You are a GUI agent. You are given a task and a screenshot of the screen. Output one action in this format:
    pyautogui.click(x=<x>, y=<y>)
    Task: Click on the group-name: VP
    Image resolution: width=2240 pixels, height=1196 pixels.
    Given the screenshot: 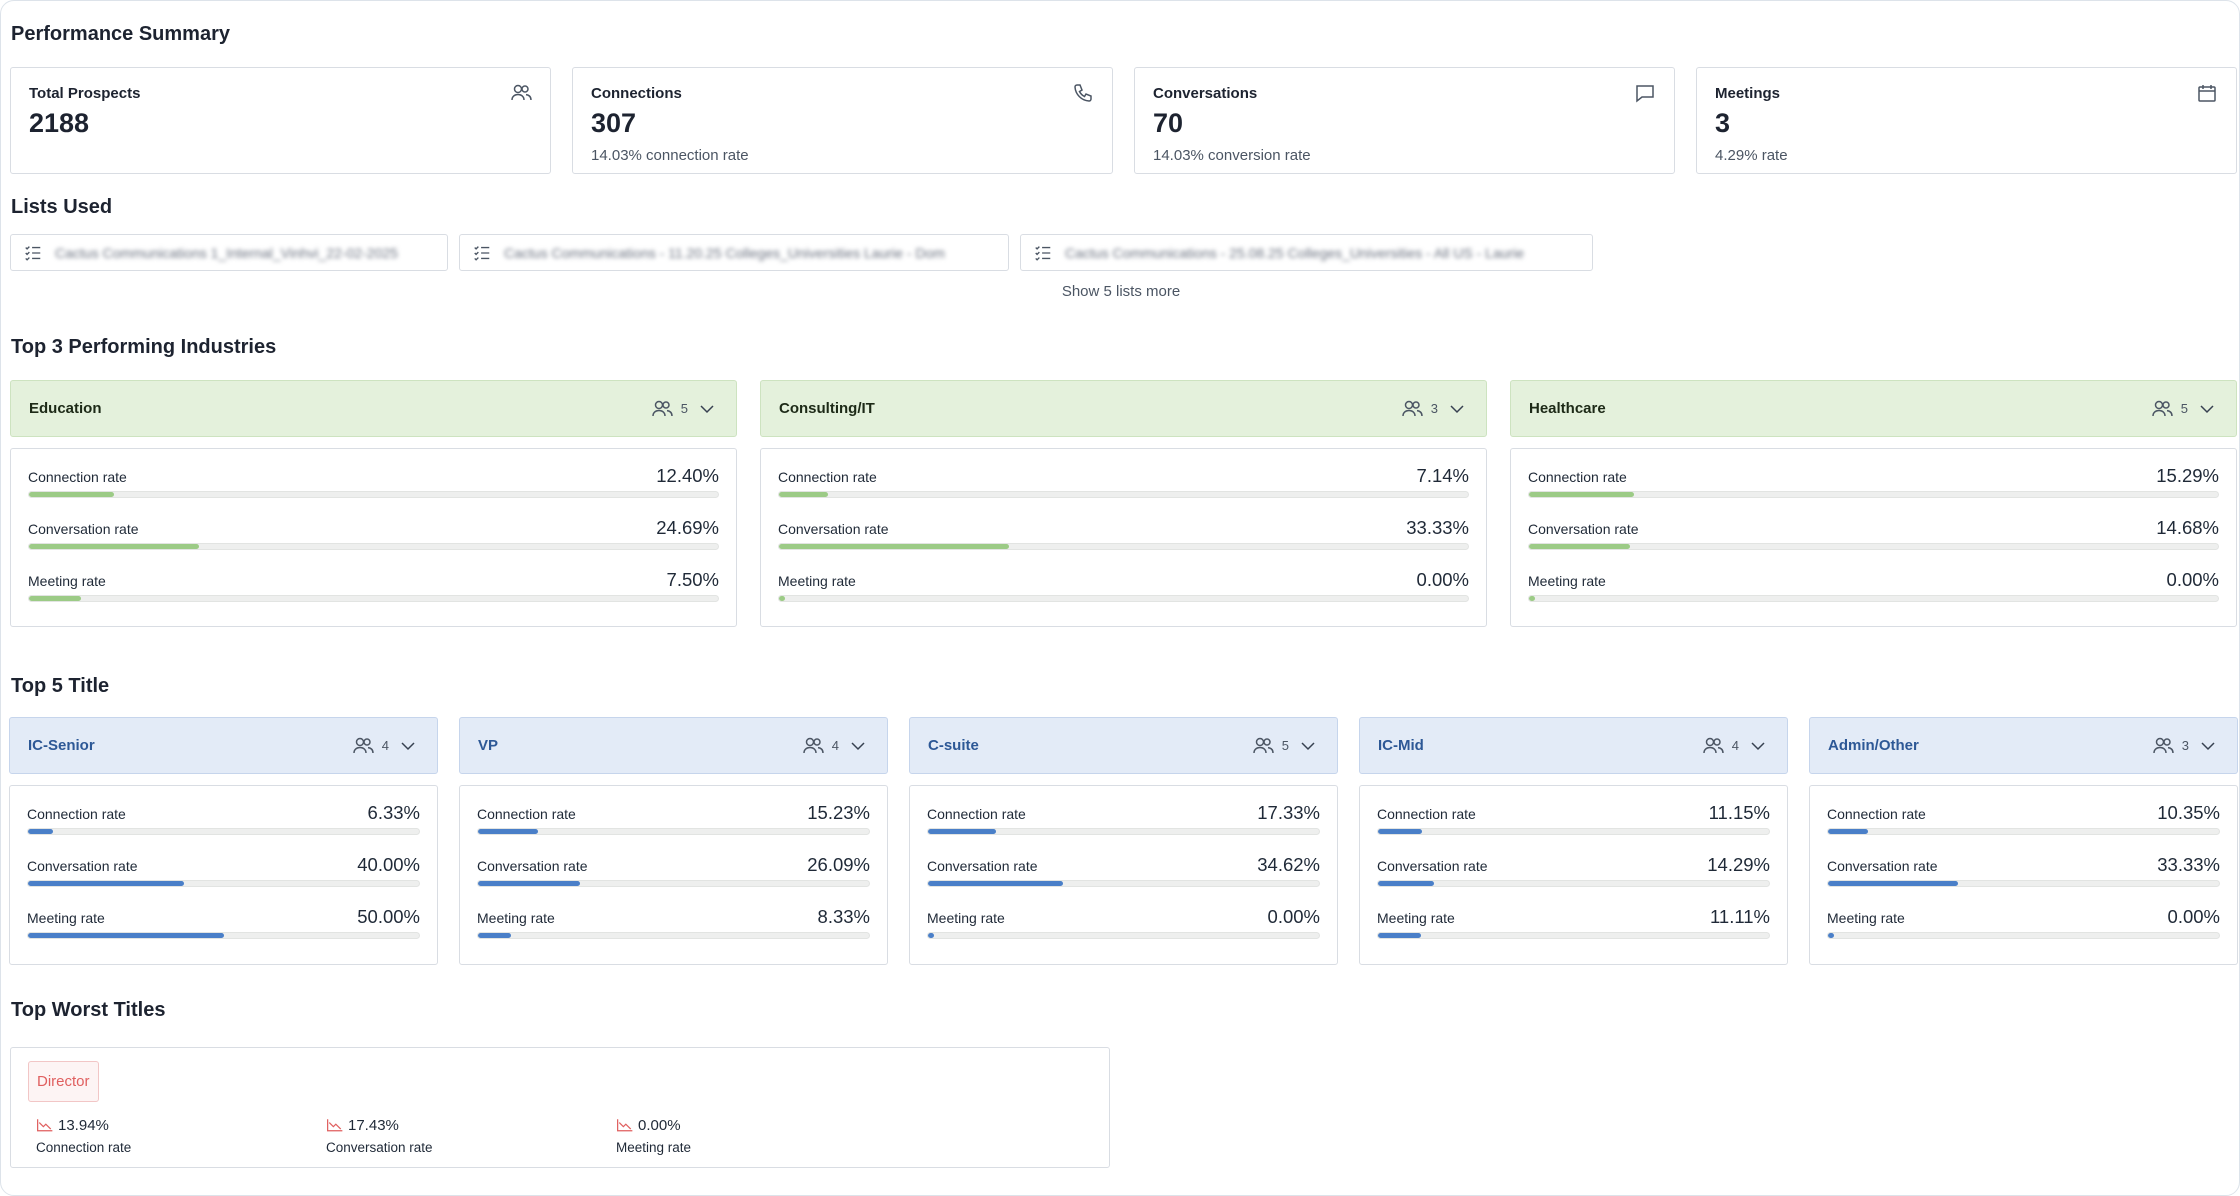 What is the action you would take?
    pyautogui.click(x=488, y=745)
    